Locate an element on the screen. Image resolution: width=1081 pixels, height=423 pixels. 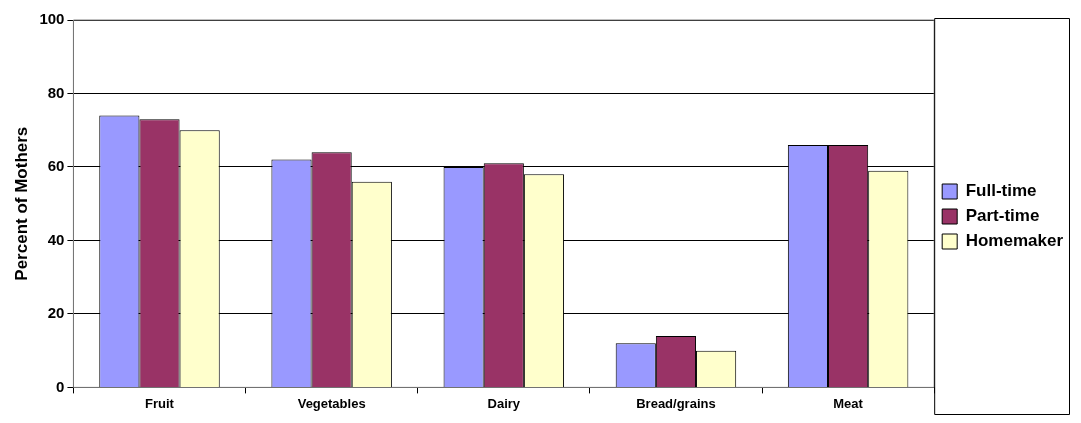
x-tick-label: Dairy is located at coordinates (504, 403).